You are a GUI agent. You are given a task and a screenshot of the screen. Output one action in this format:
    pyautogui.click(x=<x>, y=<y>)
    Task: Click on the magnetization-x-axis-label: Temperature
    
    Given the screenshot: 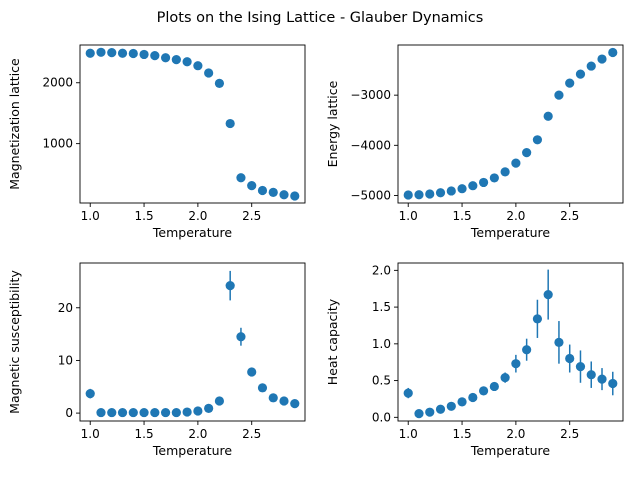 What is the action you would take?
    pyautogui.click(x=192, y=232)
    